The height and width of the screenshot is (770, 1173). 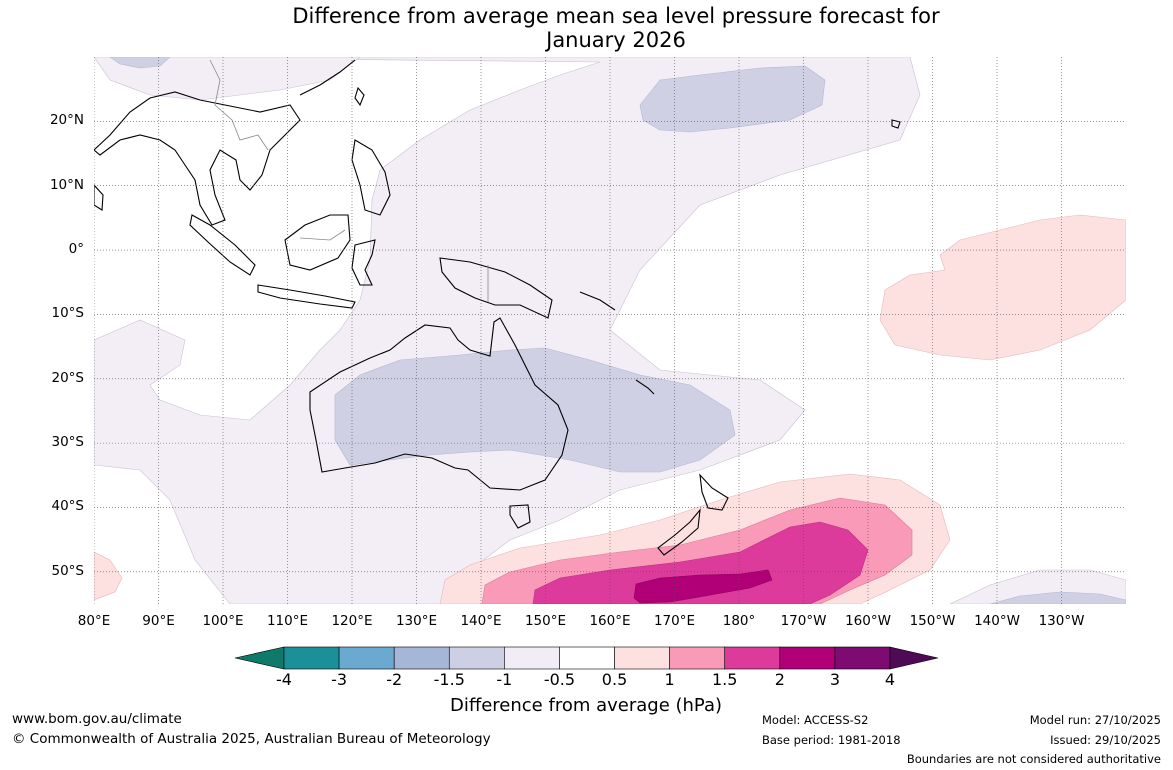 What do you see at coordinates (504, 679) in the screenshot?
I see `colorbar-tick-label: -1` at bounding box center [504, 679].